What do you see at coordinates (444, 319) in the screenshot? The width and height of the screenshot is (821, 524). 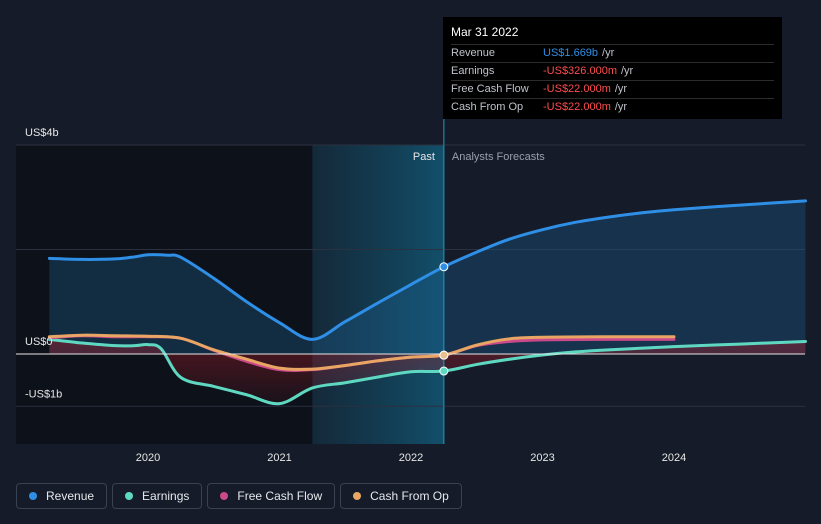 I see `series-markers` at bounding box center [444, 319].